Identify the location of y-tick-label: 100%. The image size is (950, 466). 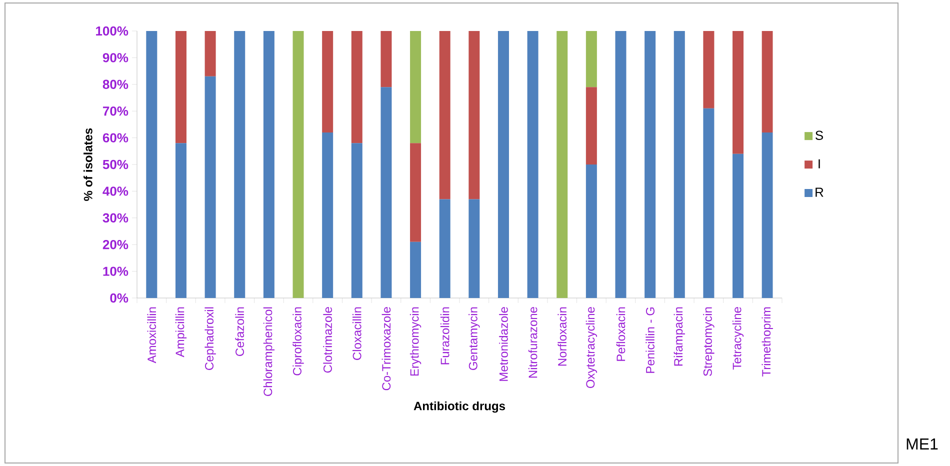
(112, 31).